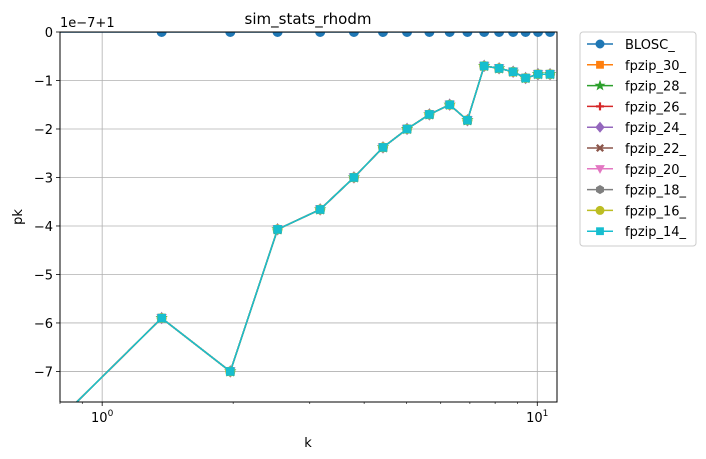 This screenshot has width=706, height=459. What do you see at coordinates (49, 33) in the screenshot?
I see `y-tick-label: 0` at bounding box center [49, 33].